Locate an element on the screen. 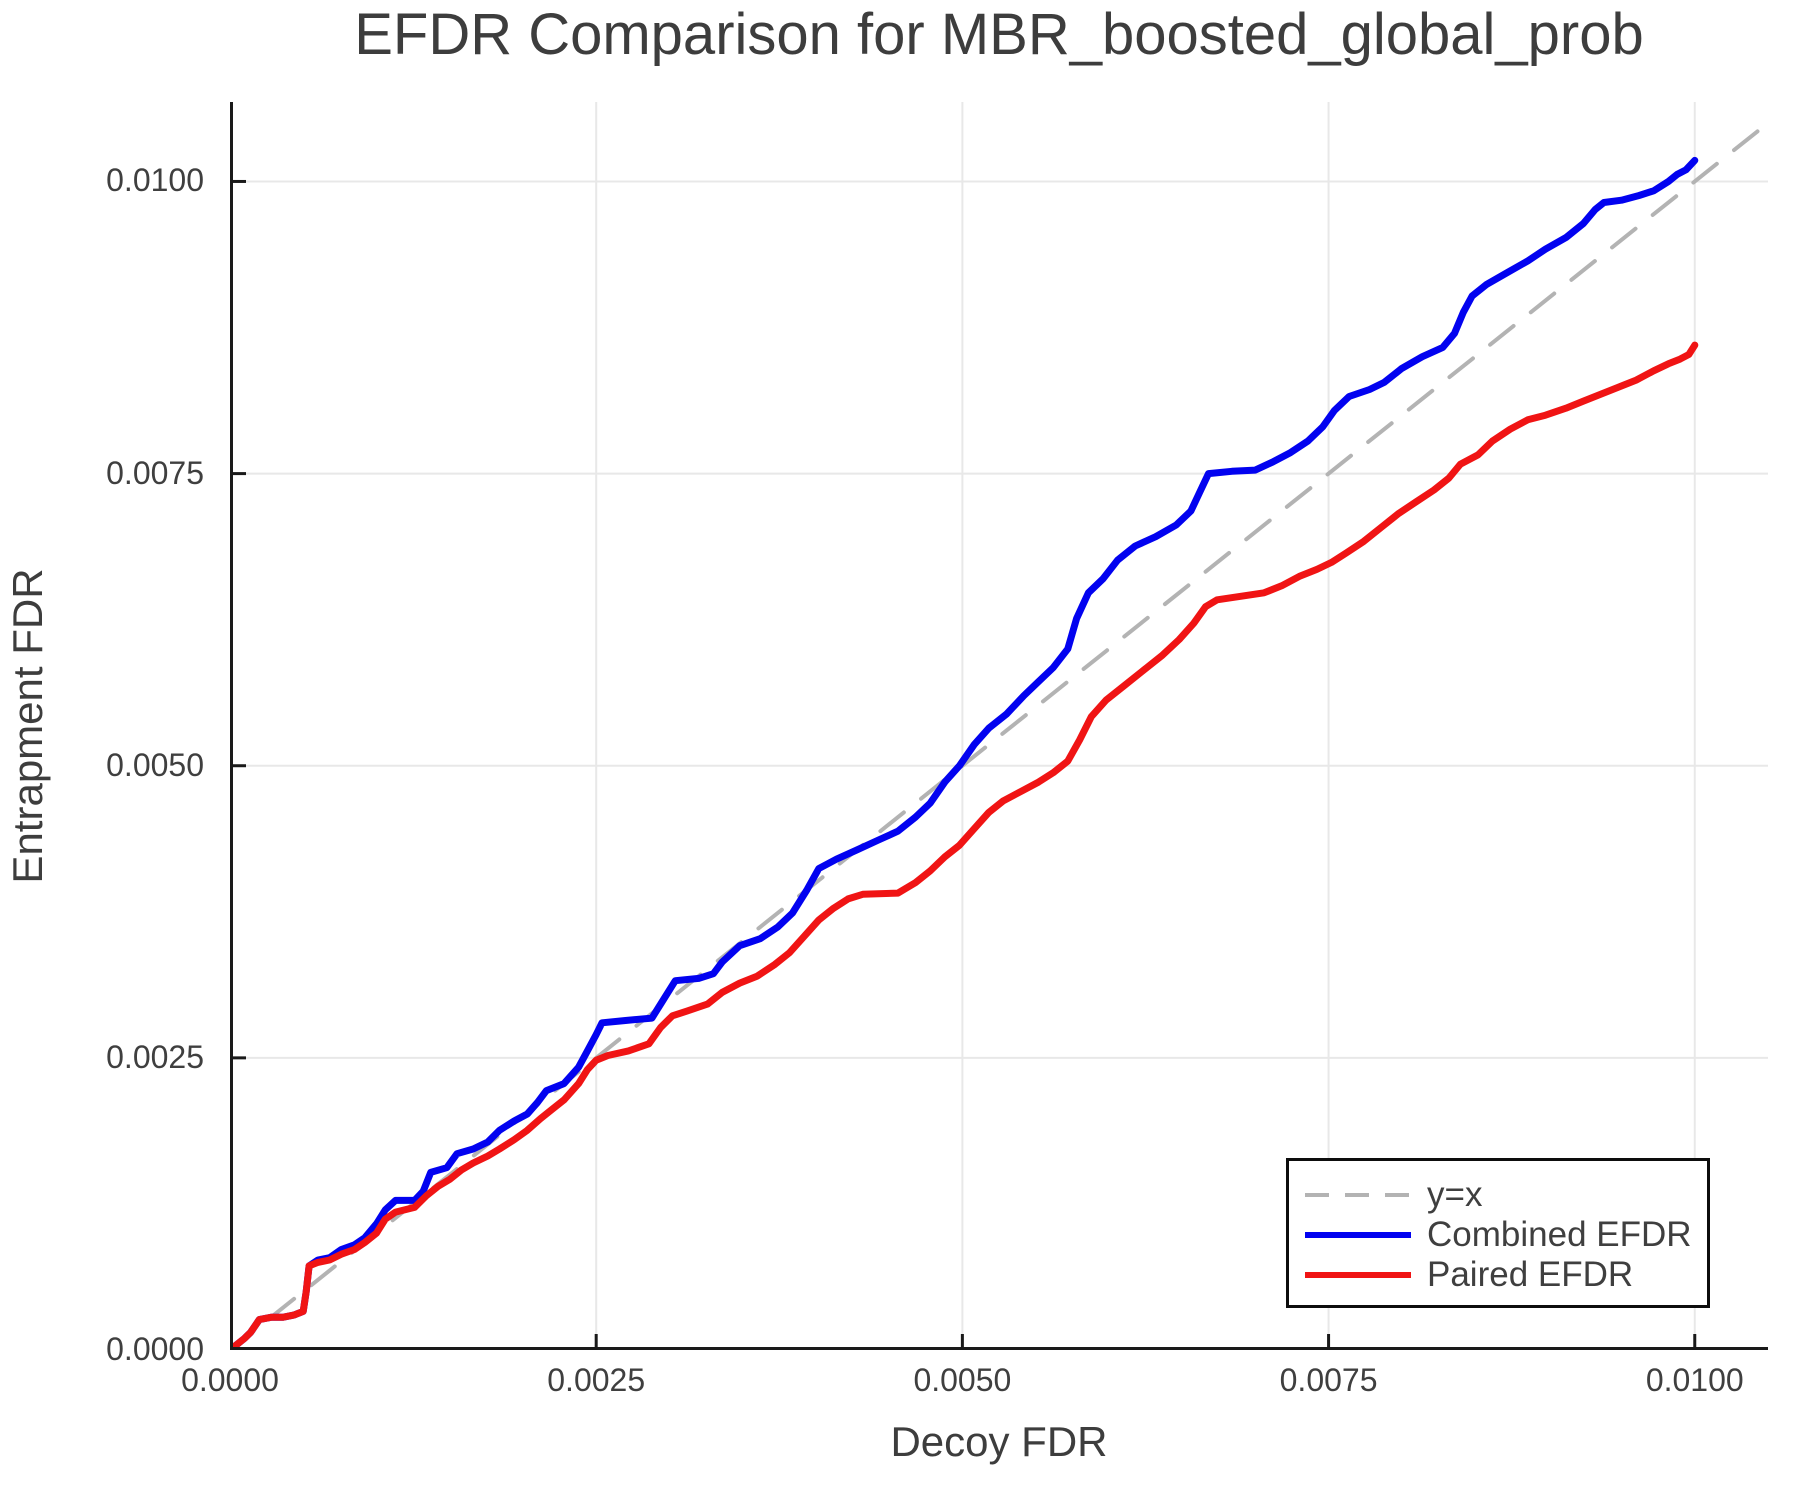  x-tick-label: 0.0000 is located at coordinates (230, 1380).